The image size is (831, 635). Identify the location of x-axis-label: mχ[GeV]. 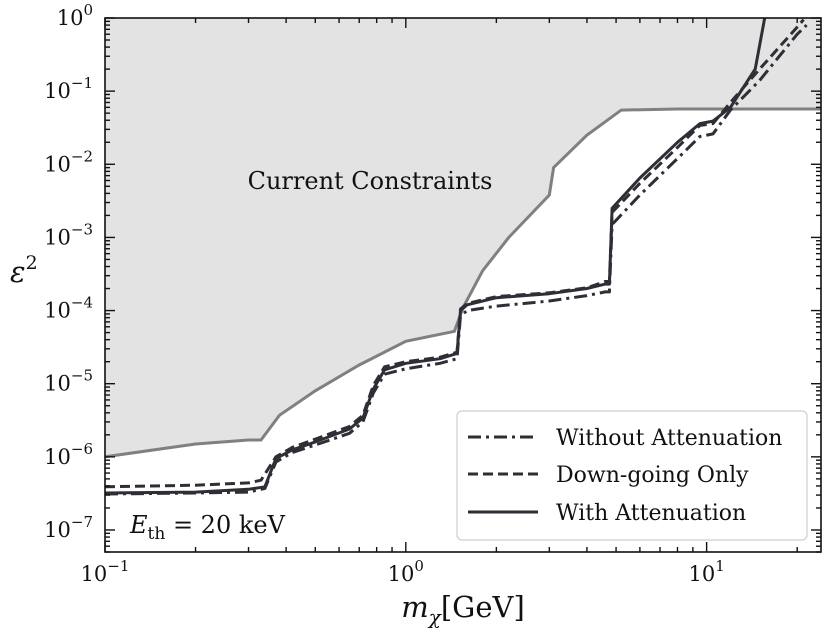
(463, 609).